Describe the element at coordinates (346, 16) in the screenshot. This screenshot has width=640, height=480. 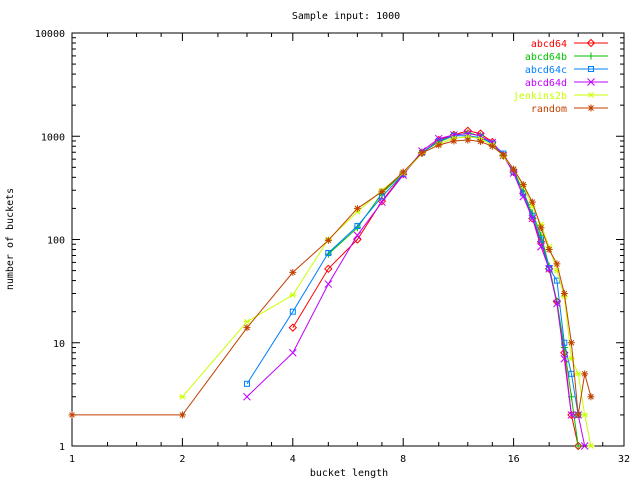
I see `chart-title: Sample input: 1000` at that location.